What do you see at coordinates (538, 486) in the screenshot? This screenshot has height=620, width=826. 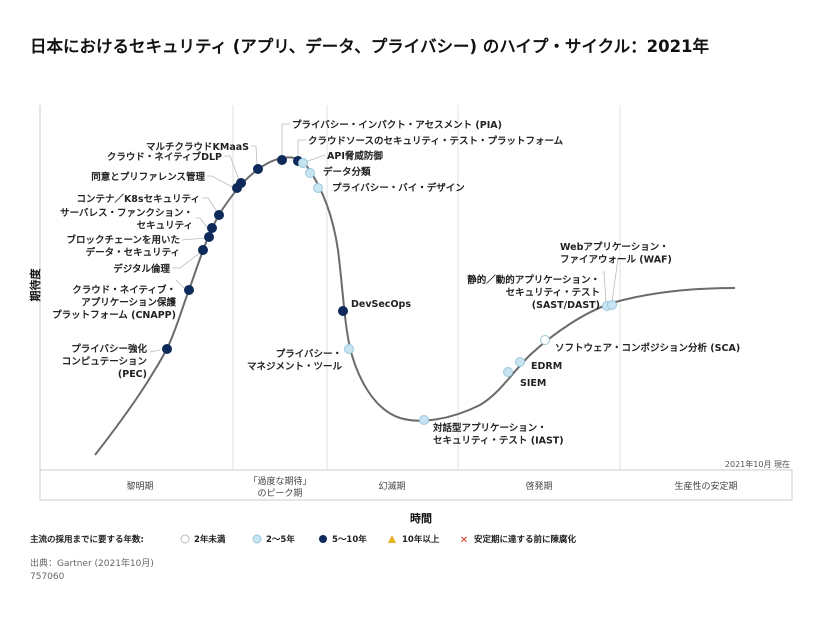 I see `phase-slope: 啓発期` at bounding box center [538, 486].